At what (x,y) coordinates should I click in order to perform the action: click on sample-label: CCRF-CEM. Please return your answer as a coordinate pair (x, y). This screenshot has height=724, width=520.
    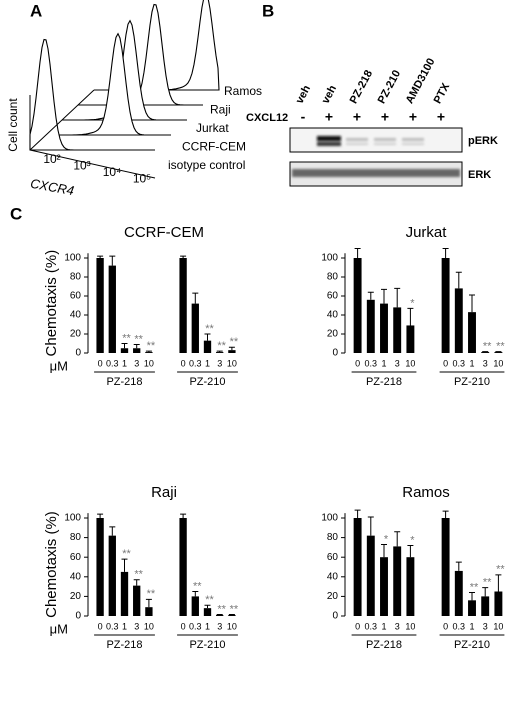
    Looking at the image, I should click on (214, 147).